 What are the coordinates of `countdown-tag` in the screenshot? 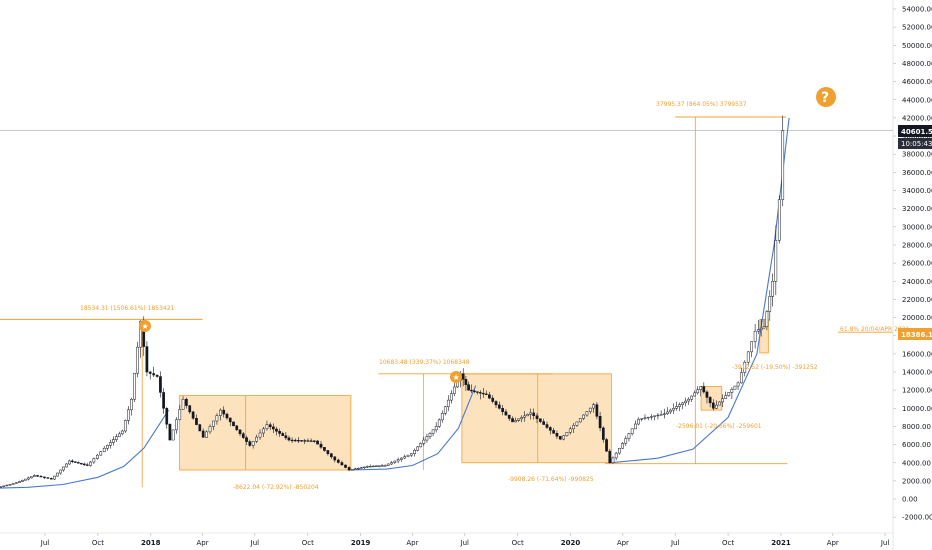 It's located at (915, 143).